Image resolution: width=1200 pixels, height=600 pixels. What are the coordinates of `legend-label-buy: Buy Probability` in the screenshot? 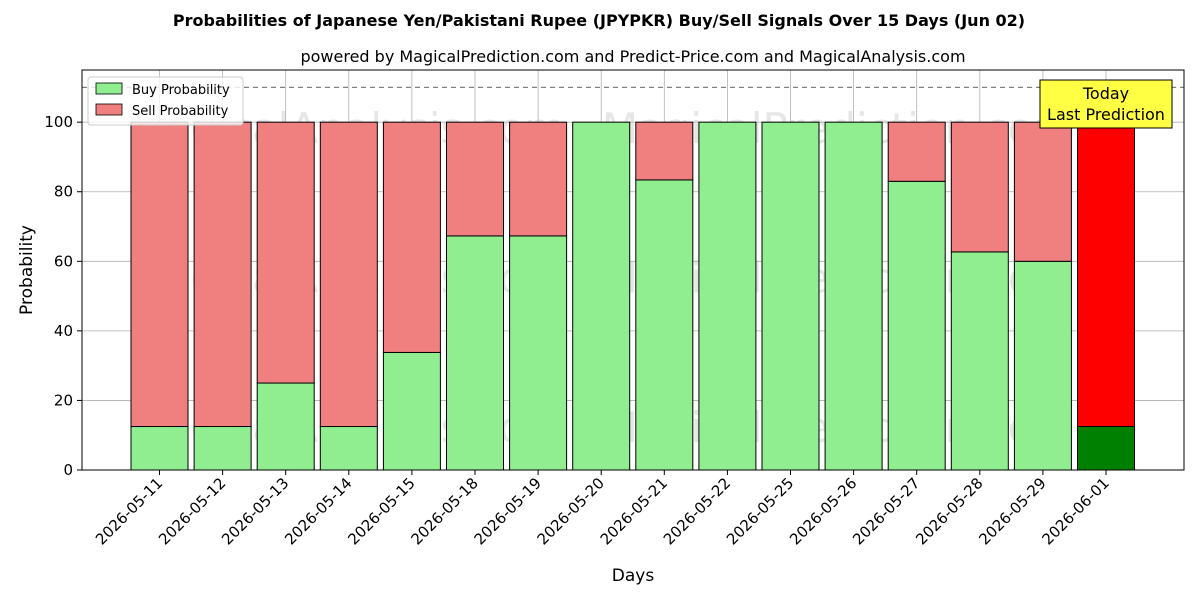 It's located at (181, 90).